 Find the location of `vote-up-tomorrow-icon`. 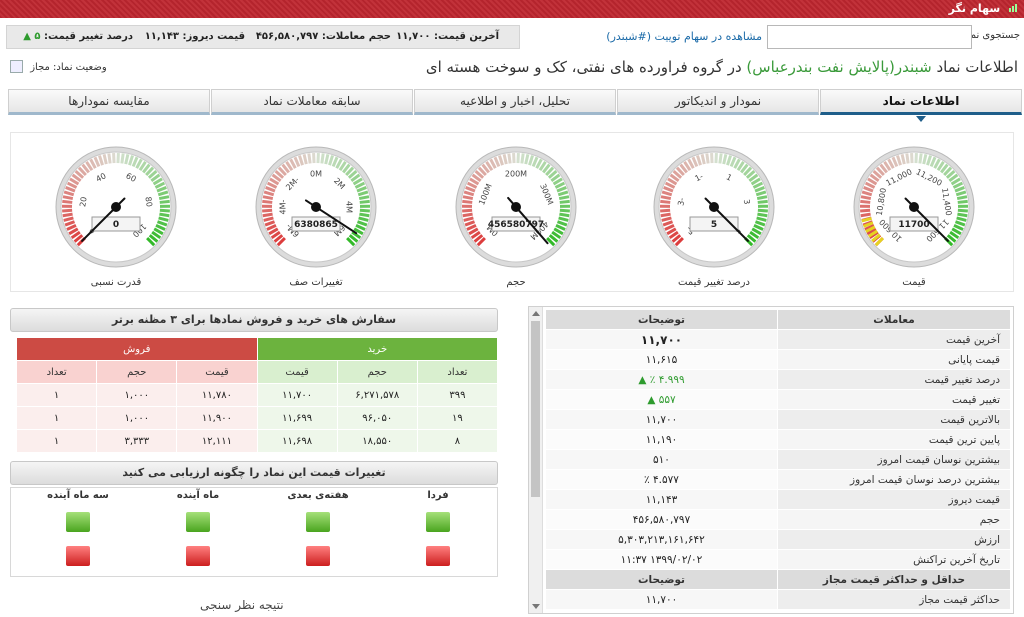

vote-up-tomorrow-icon is located at coordinates (438, 522).